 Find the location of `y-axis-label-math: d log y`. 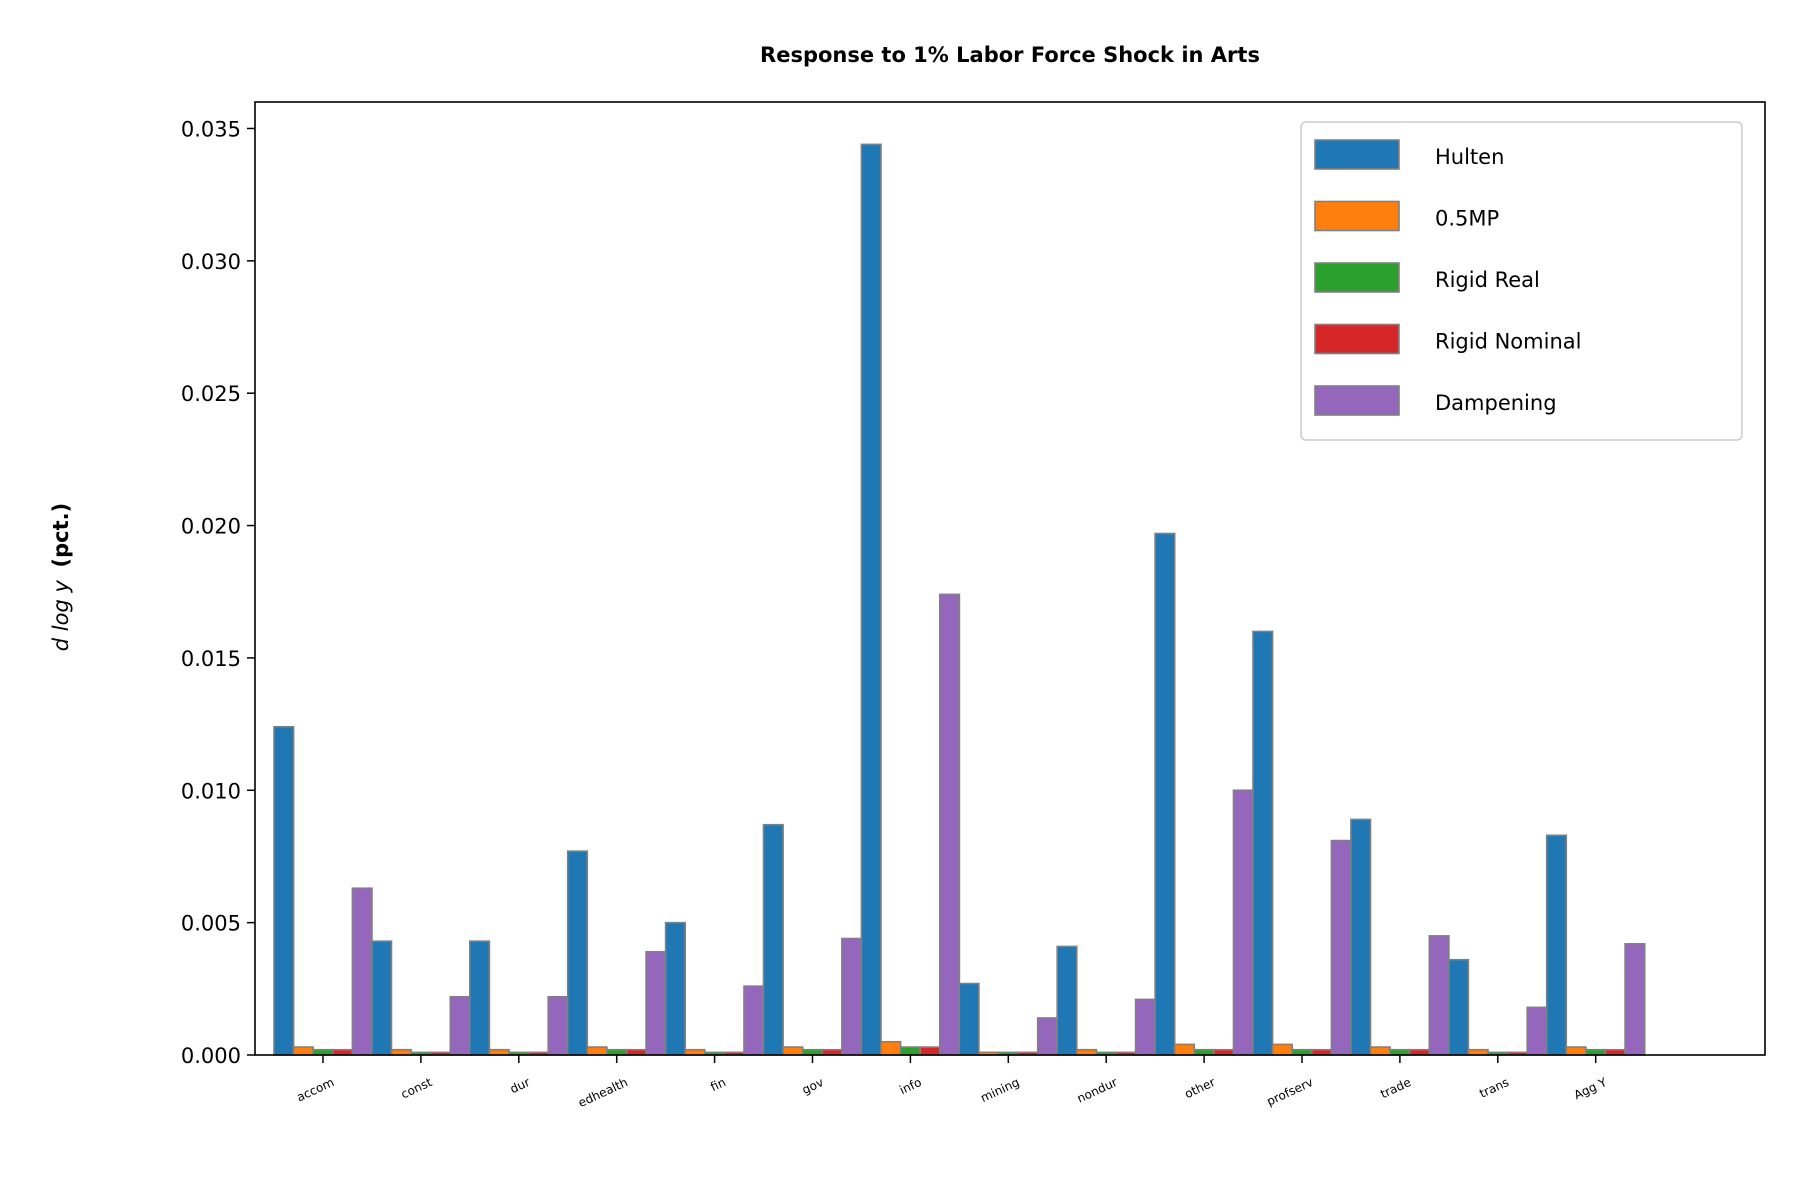

y-axis-label-math: d log y is located at coordinates (61, 616).